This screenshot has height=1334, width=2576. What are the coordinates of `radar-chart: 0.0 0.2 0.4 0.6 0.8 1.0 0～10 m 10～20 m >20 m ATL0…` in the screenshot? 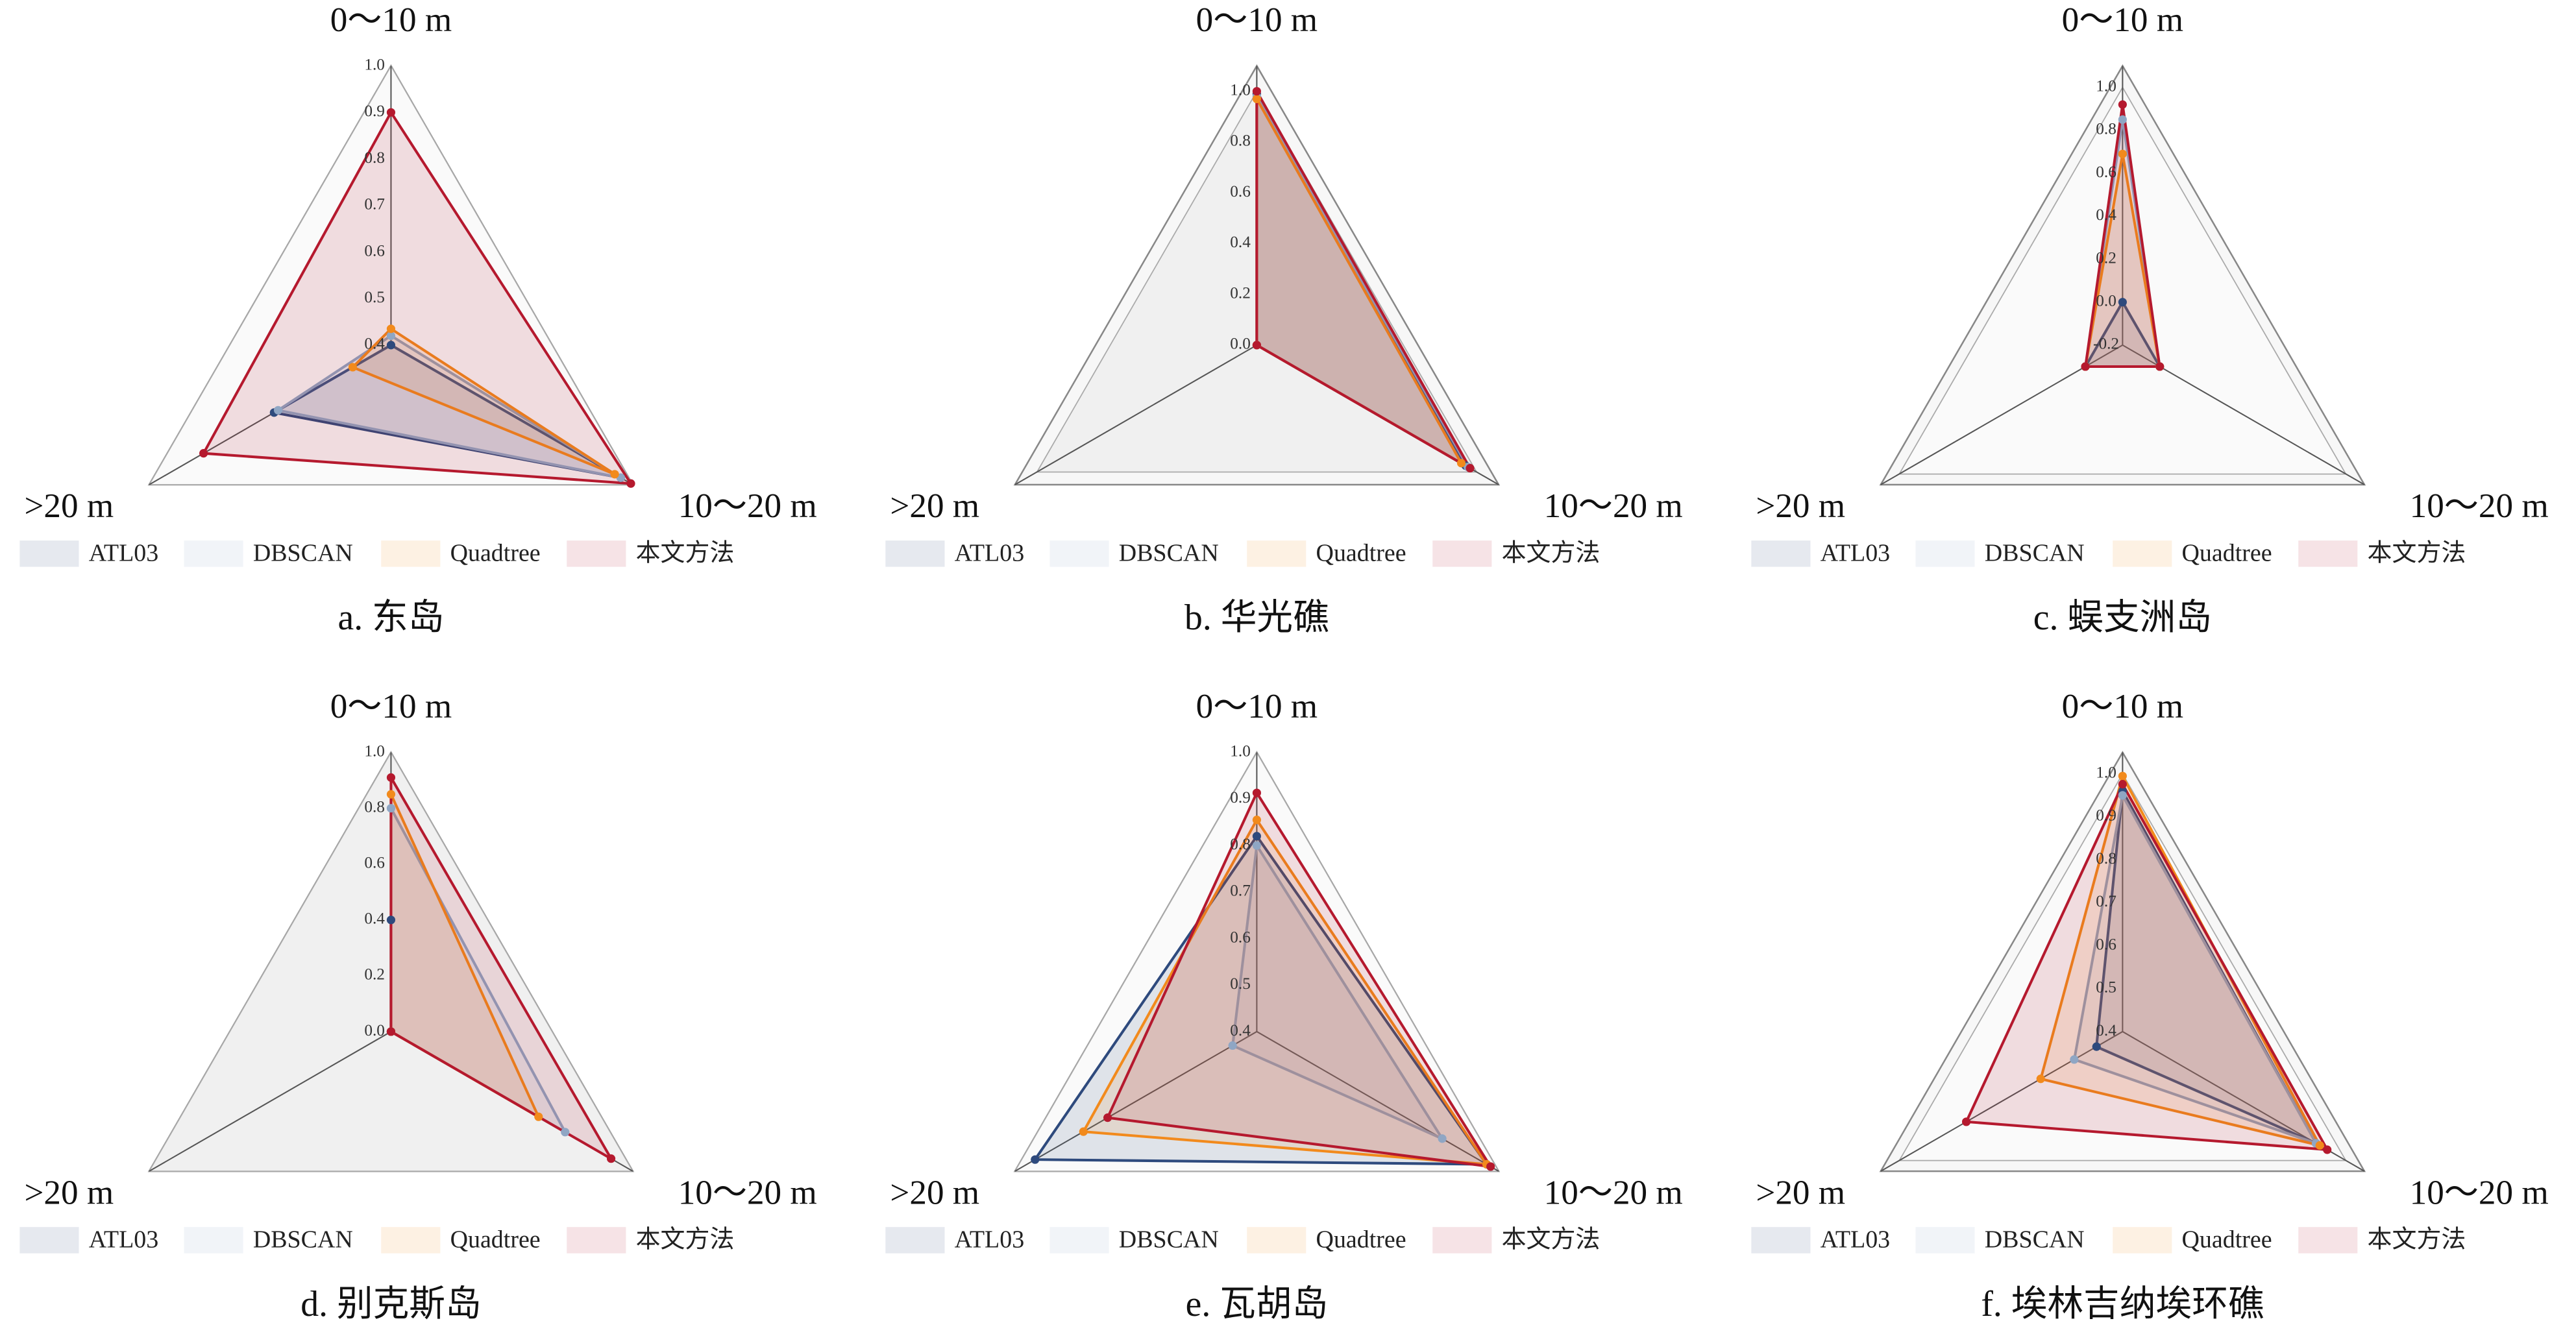 It's located at (1284, 320).